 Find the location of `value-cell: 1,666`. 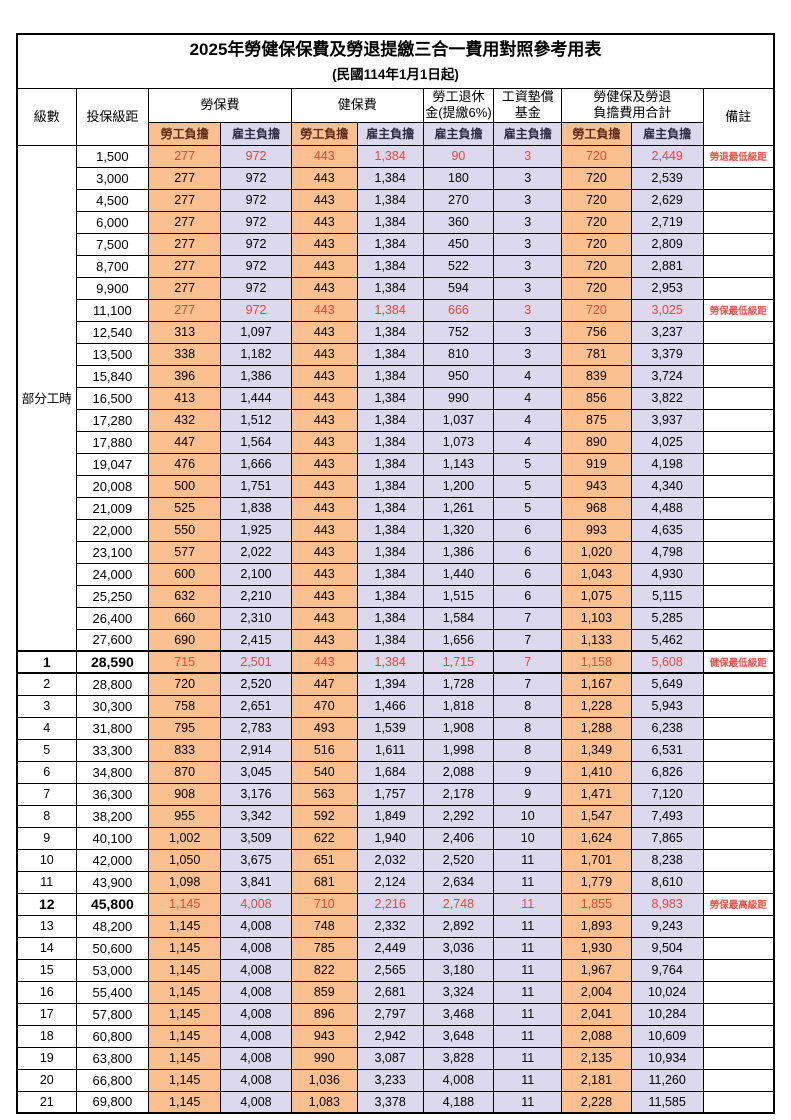

value-cell: 1,666 is located at coordinates (256, 464).